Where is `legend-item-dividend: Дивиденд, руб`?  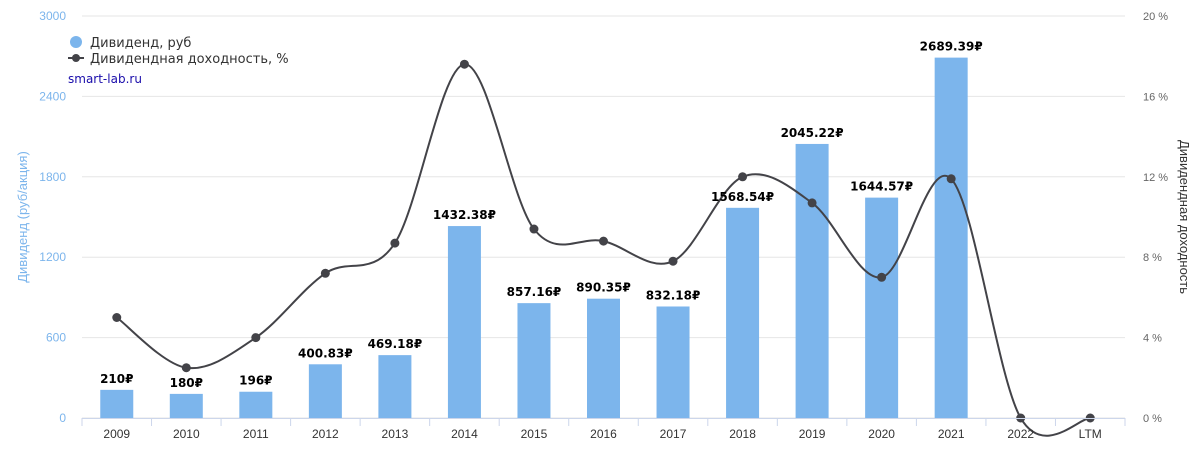 legend-item-dividend: Дивиденд, руб is located at coordinates (130, 43).